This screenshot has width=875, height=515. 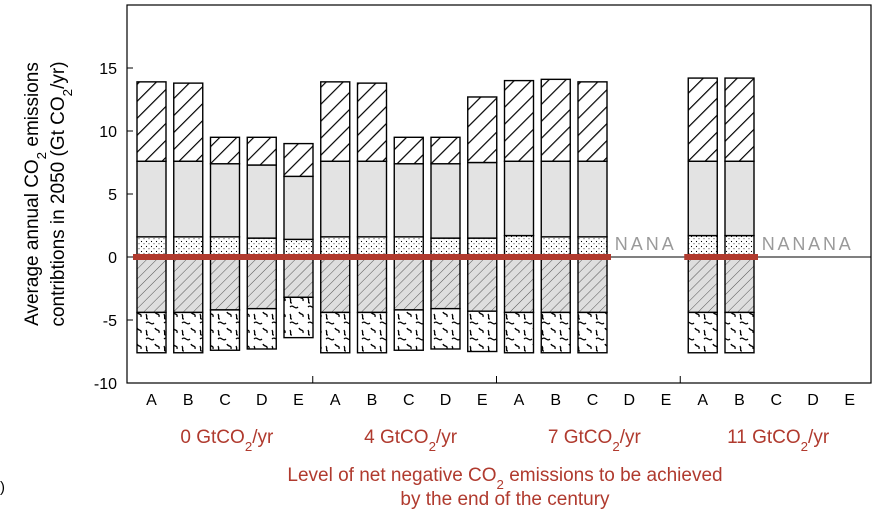 I want to click on y-axis-title-line2: contribtions in 2050 (Gt CO2/yr), so click(x=61, y=193).